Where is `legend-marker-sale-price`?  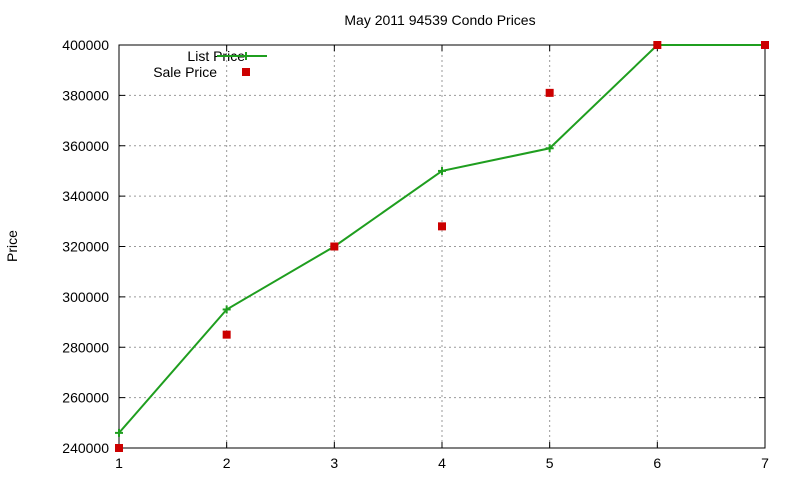 legend-marker-sale-price is located at coordinates (246, 72).